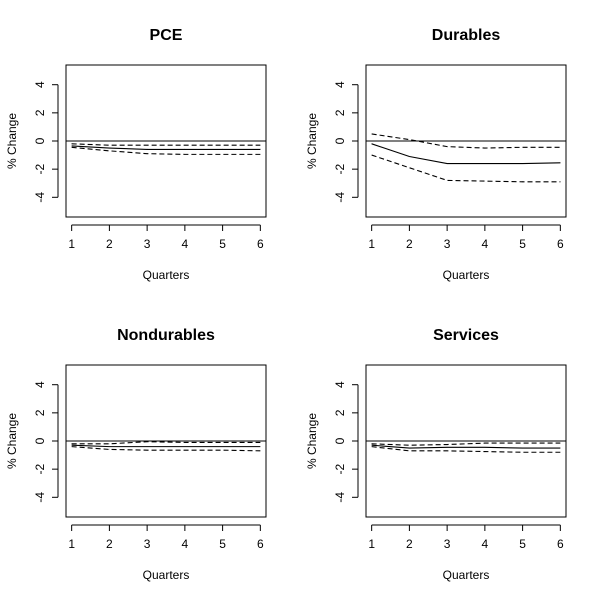 The width and height of the screenshot is (600, 605). I want to click on durables-x-tick-label-6: 6, so click(560, 244).